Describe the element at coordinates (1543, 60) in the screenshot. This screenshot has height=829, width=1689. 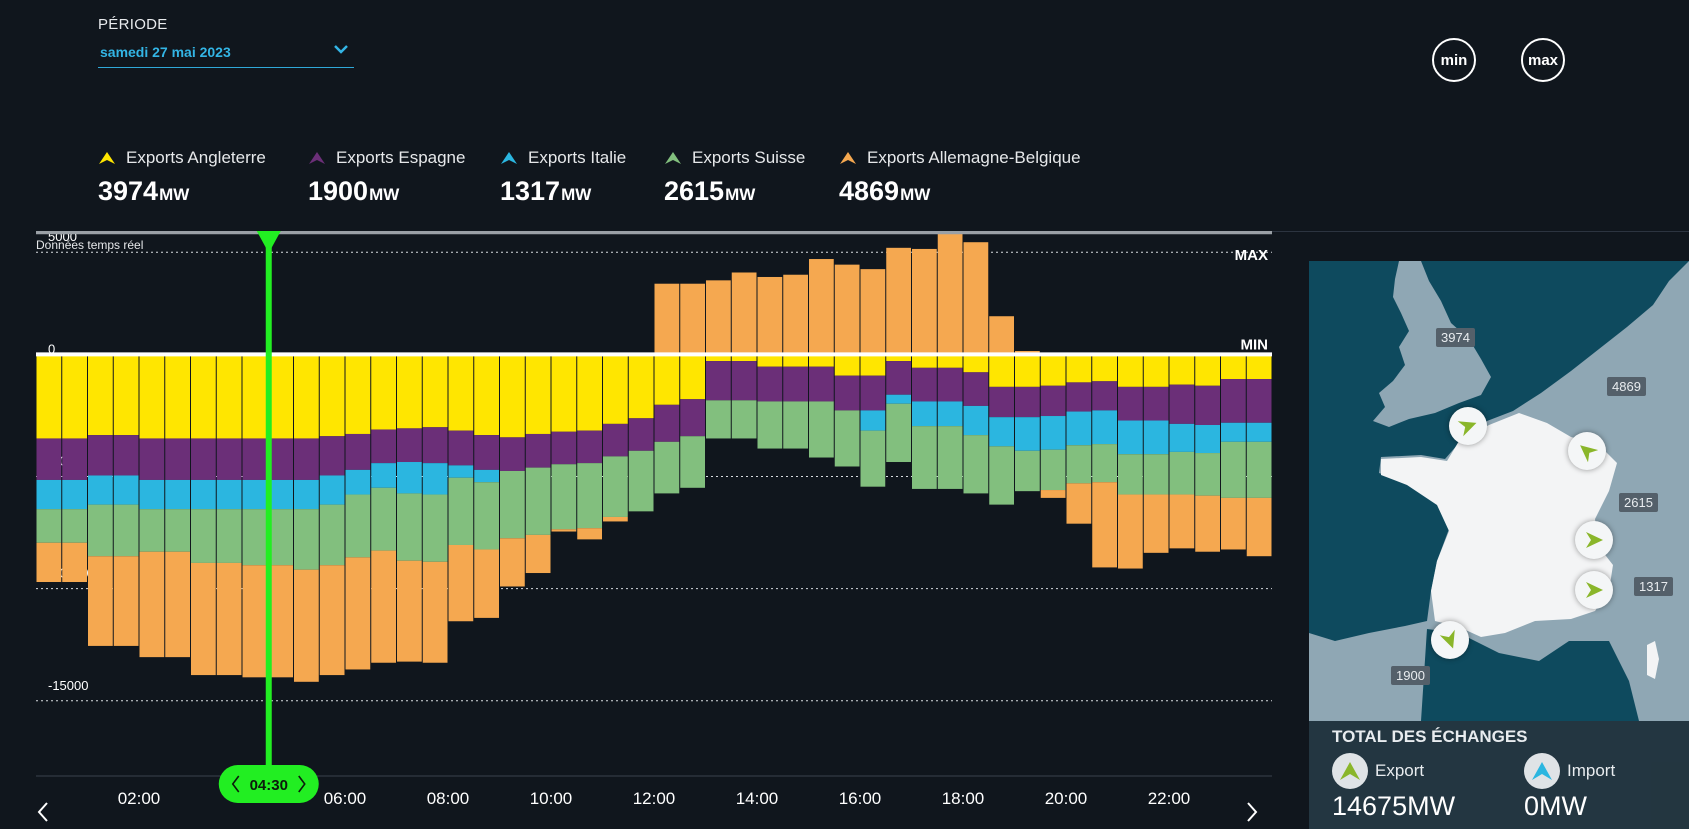
I see `max-button: max` at that location.